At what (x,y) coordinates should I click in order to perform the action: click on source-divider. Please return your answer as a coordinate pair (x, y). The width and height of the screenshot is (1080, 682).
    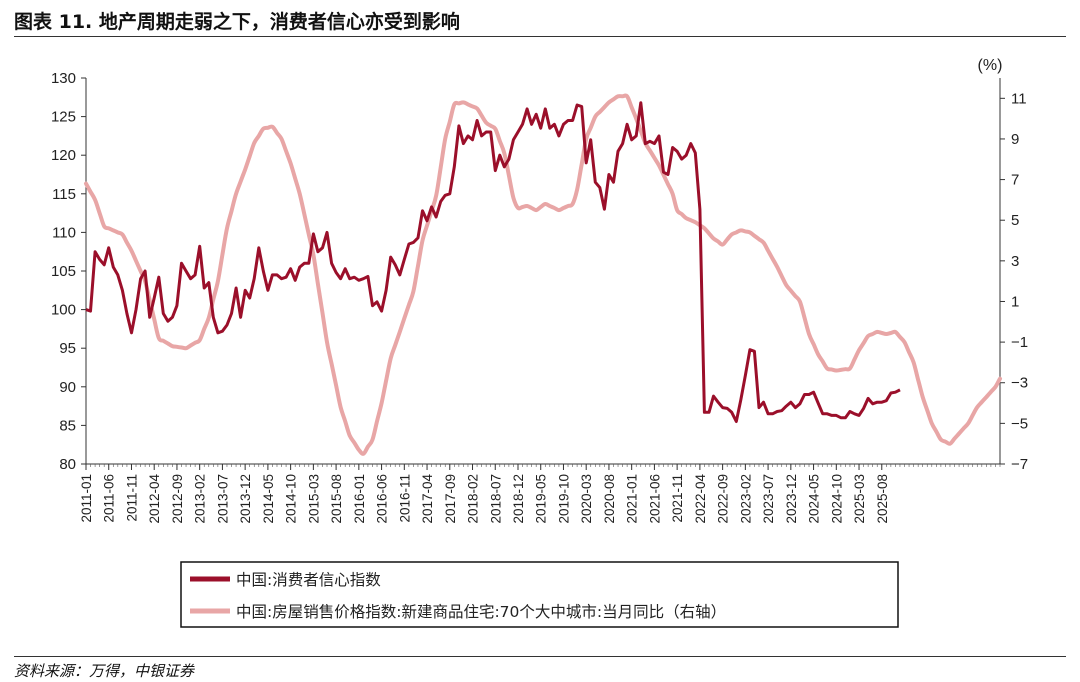
    Looking at the image, I should click on (540, 656).